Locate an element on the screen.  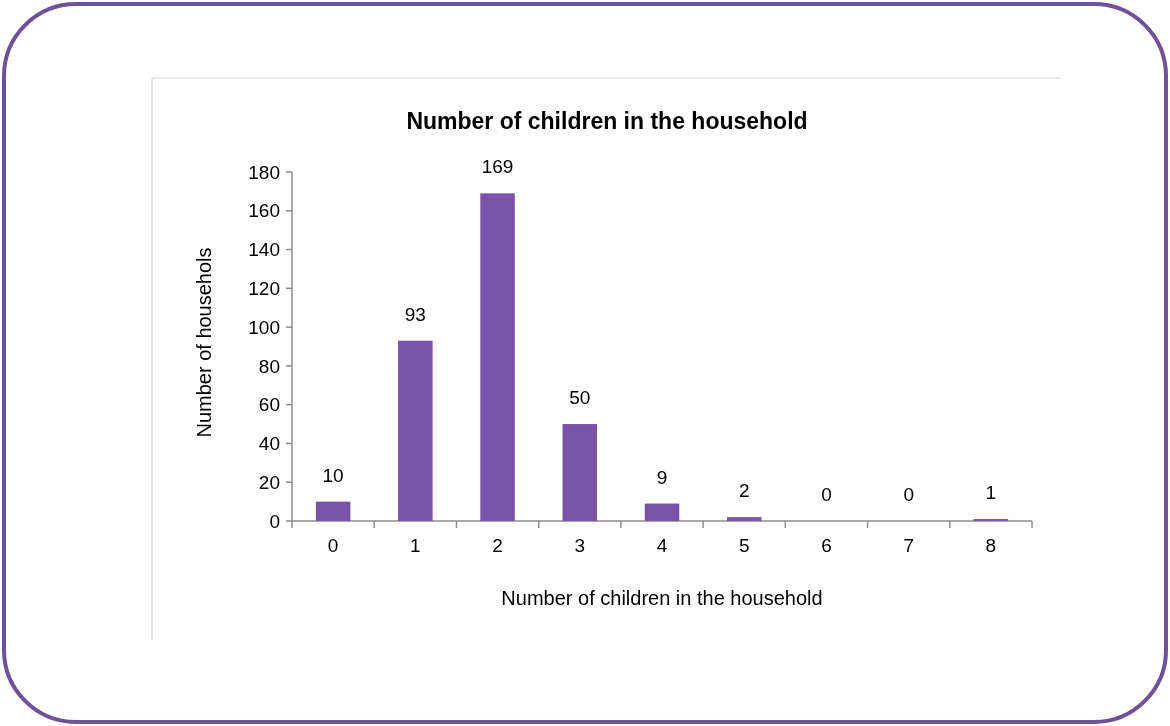
data-label: 1 is located at coordinates (991, 493).